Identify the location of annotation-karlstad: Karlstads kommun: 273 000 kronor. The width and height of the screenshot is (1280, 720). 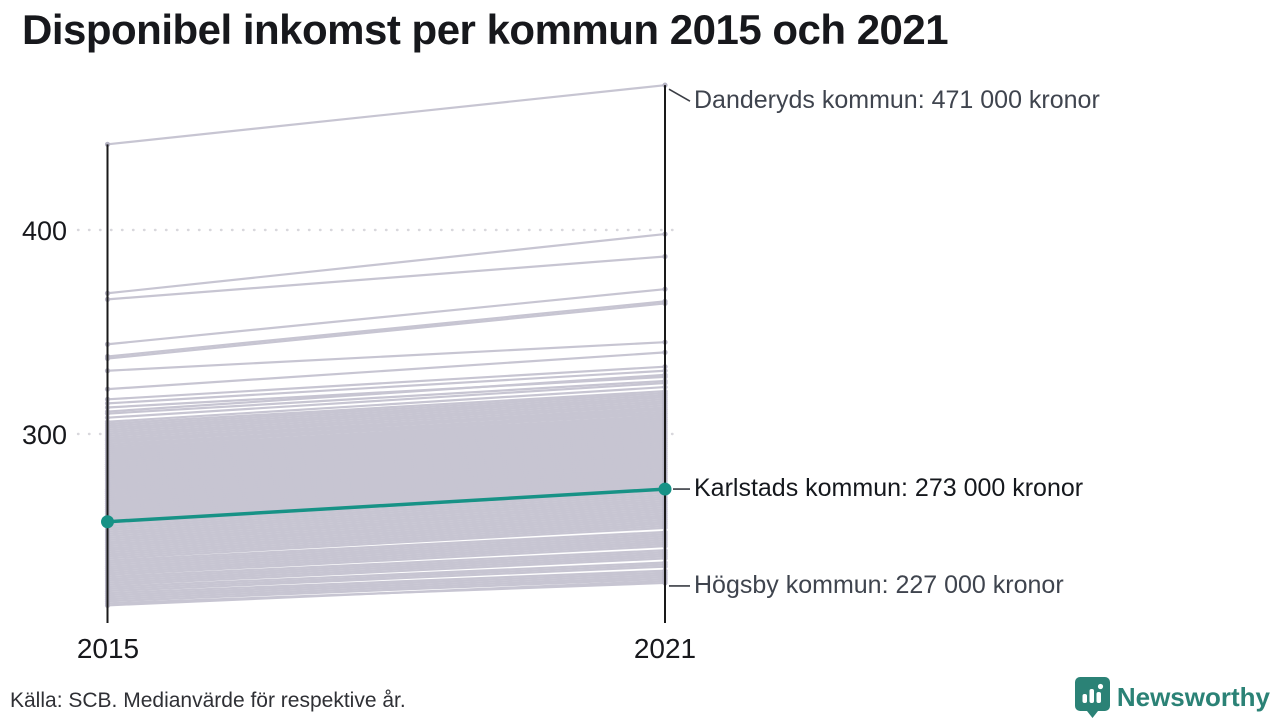
(889, 488).